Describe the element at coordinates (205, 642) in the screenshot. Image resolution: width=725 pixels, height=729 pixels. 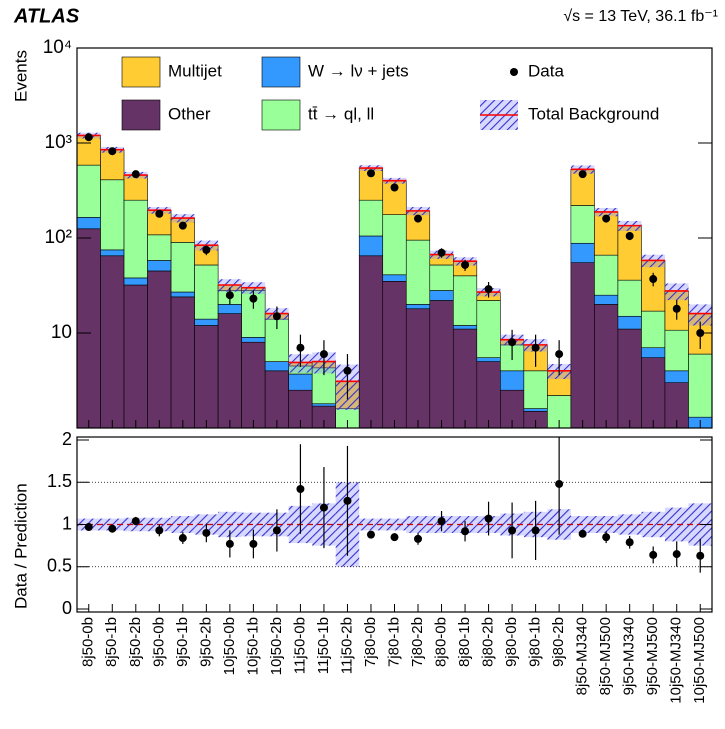
I see `x-tick-label: 9j50-2b` at that location.